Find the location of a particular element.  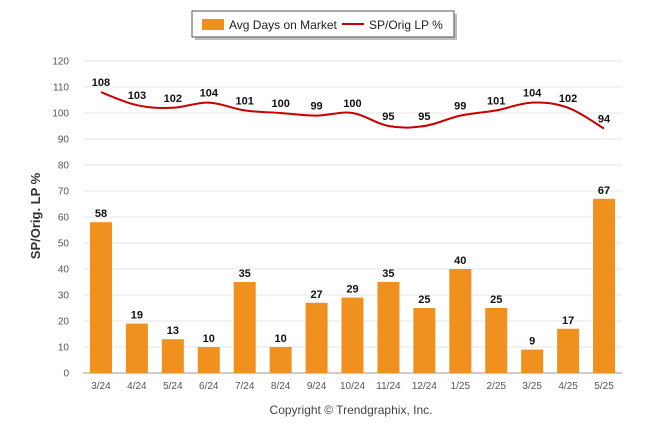

y-axis-label: SP/Orig. LP % is located at coordinates (35, 215).